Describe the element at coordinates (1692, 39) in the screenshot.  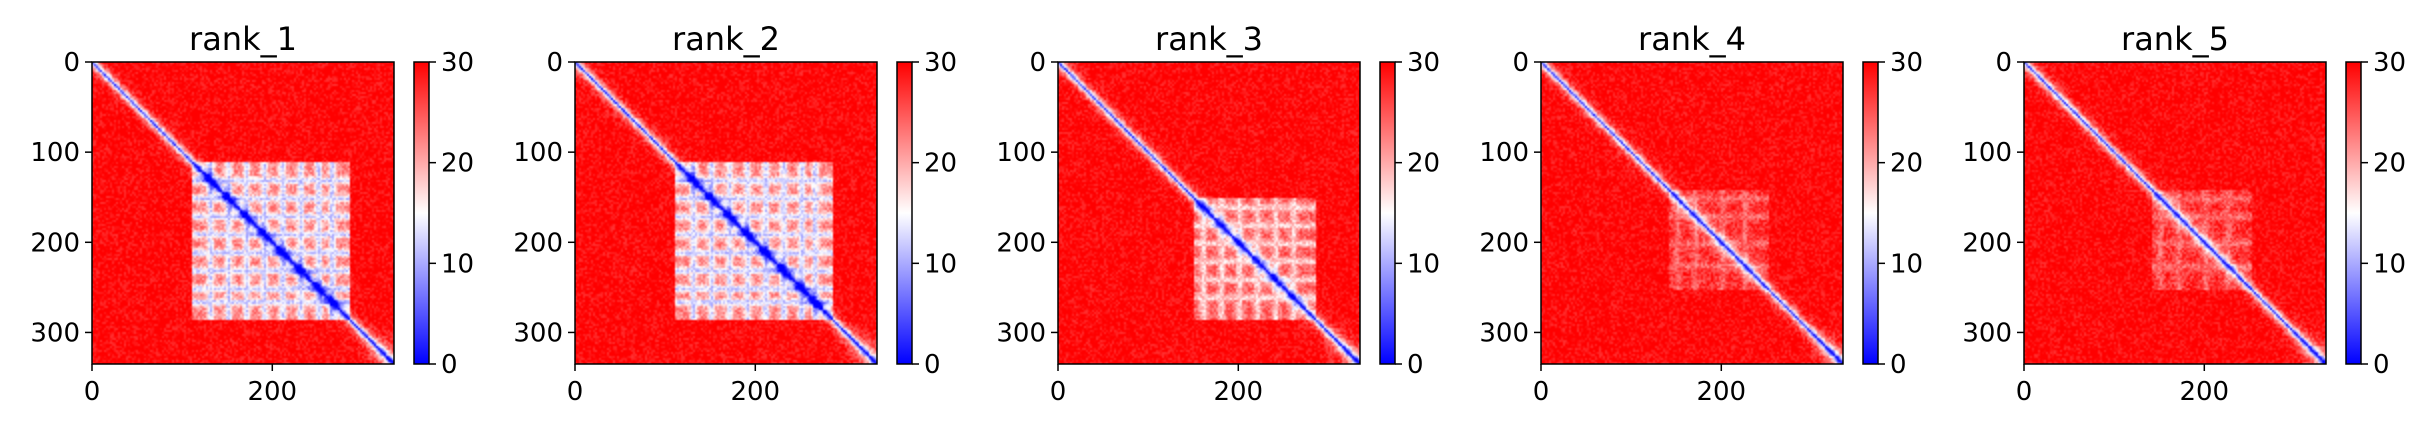
I see `panel-title: rank_4` at that location.